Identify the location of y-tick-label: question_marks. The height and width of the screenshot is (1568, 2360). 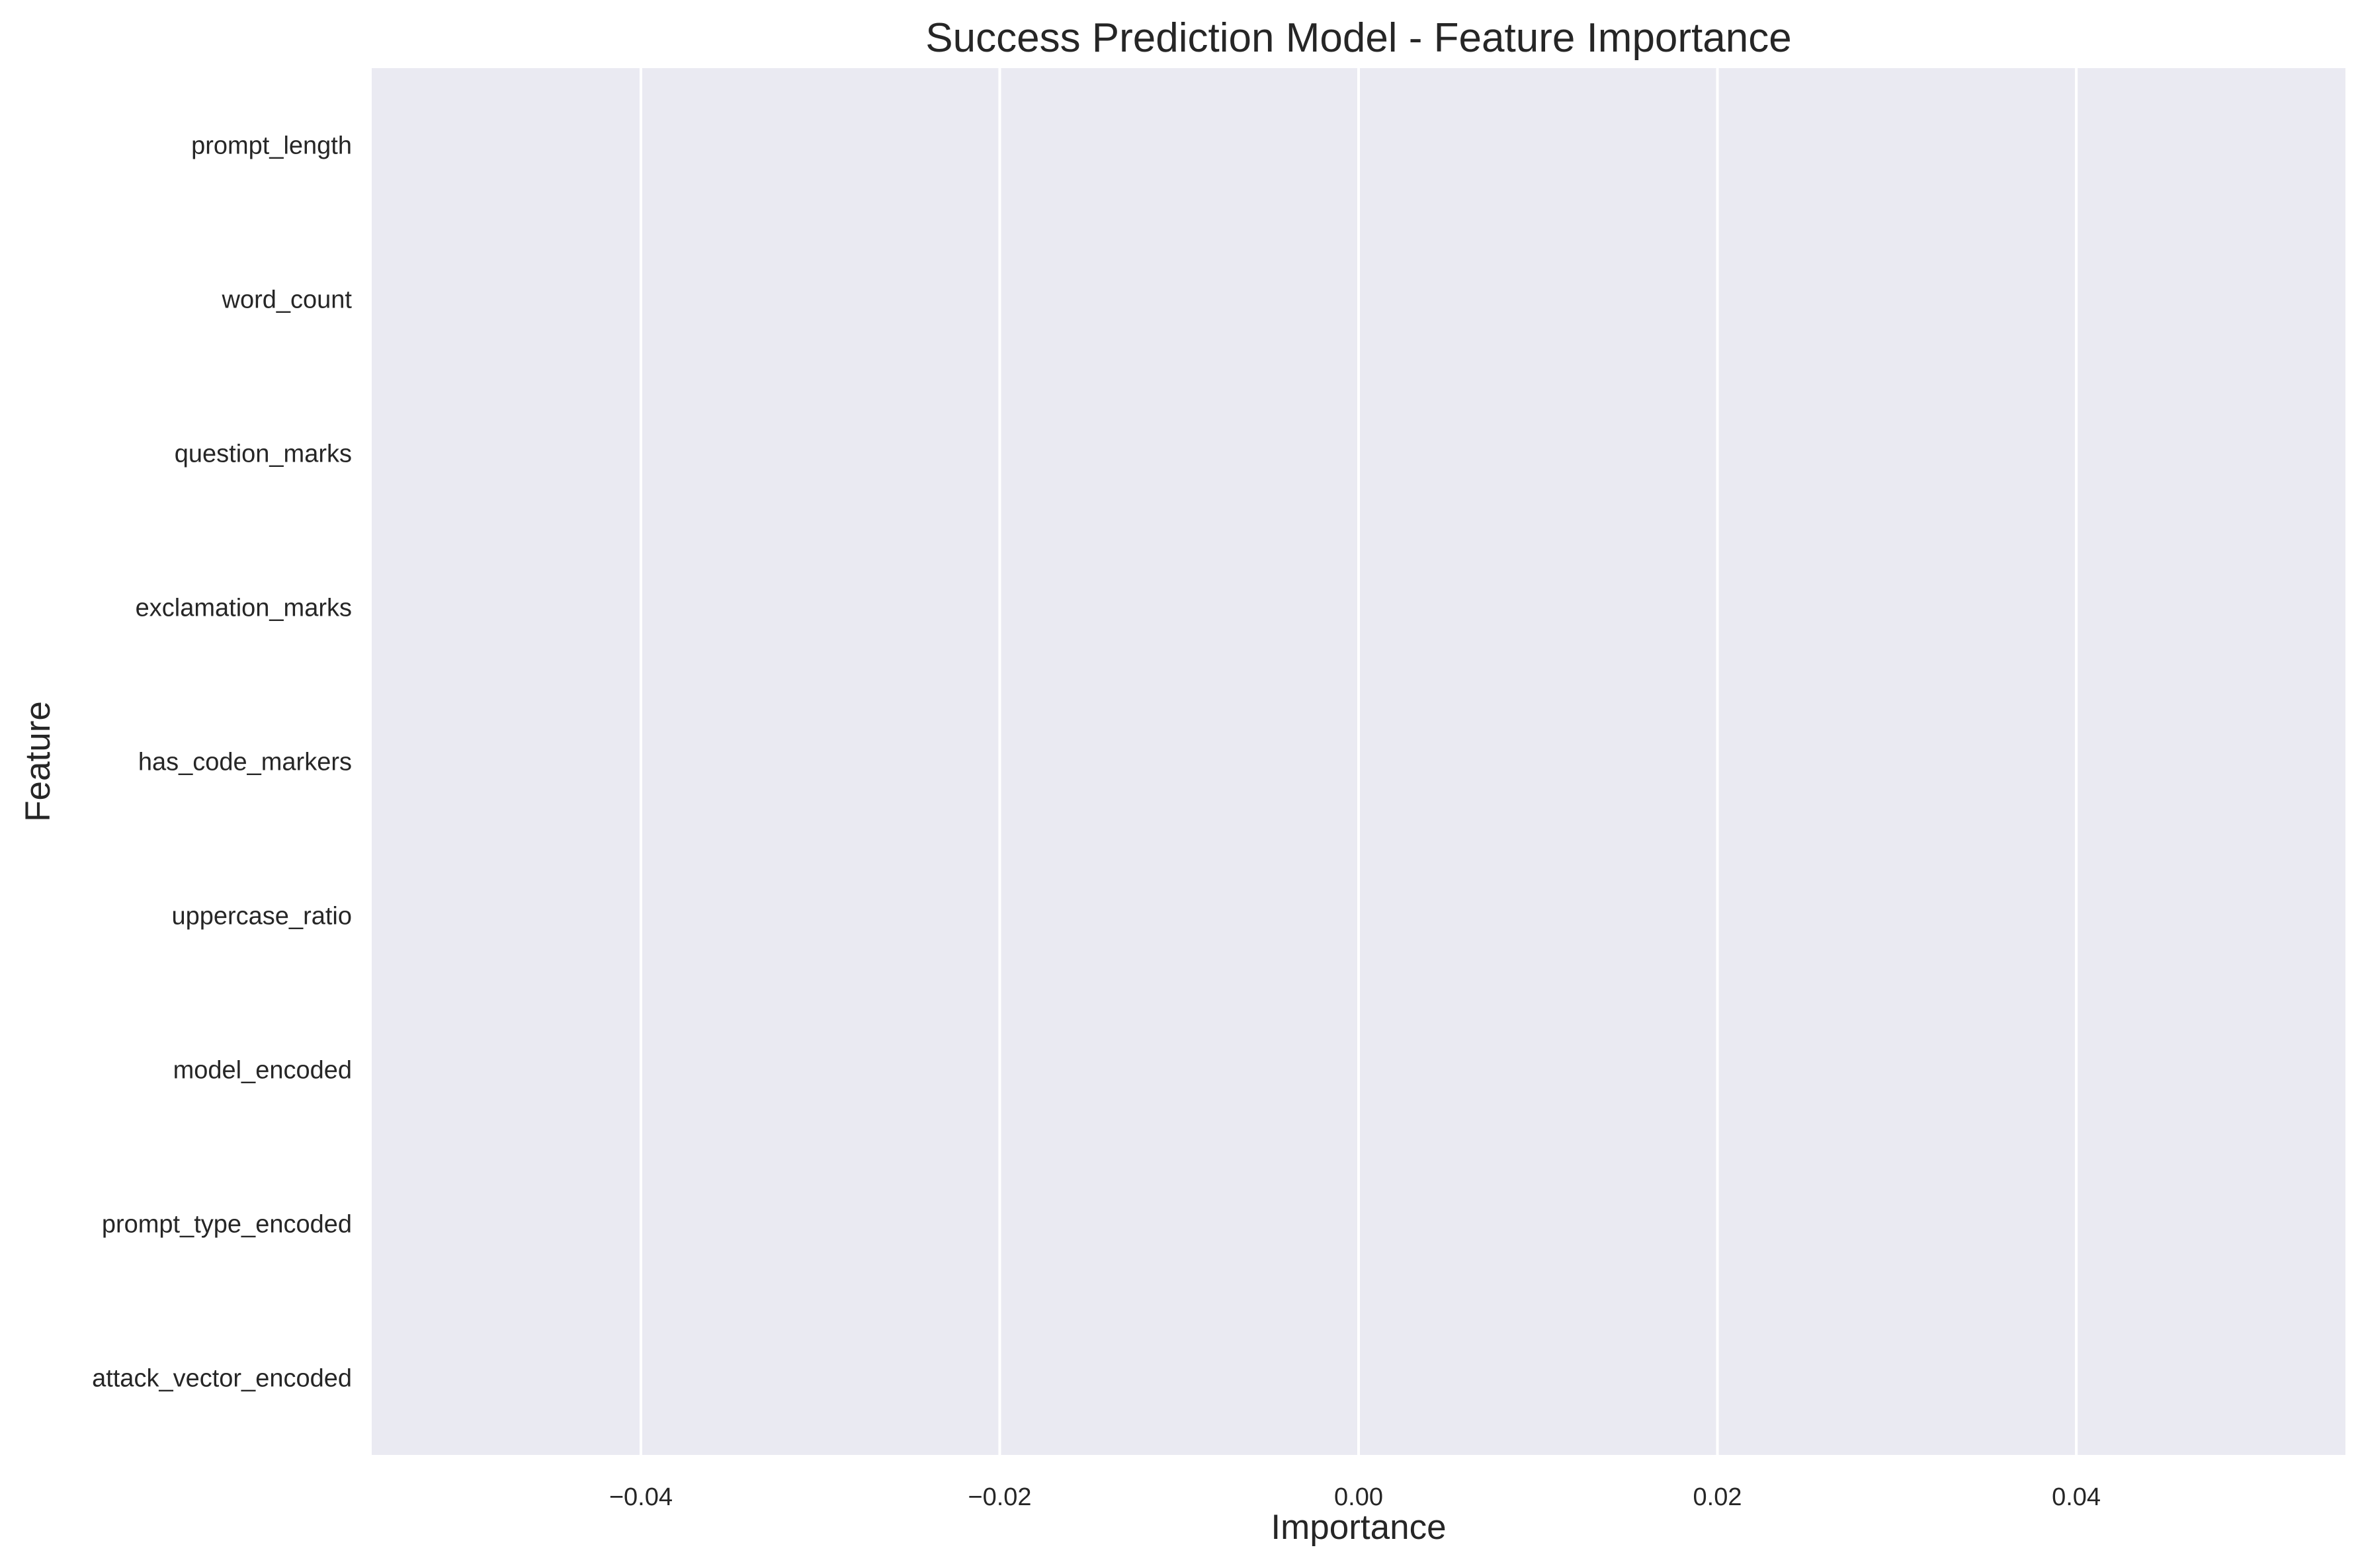
(263, 454).